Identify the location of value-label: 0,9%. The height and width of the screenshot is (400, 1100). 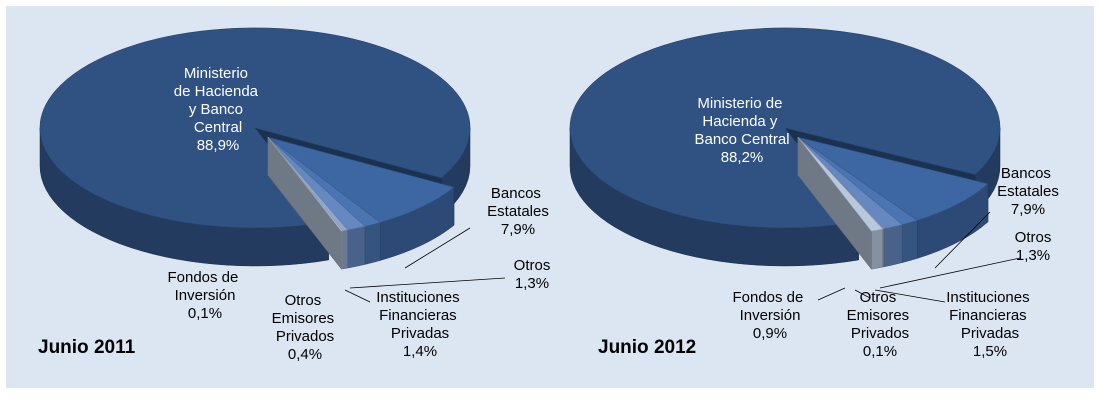
(770, 333).